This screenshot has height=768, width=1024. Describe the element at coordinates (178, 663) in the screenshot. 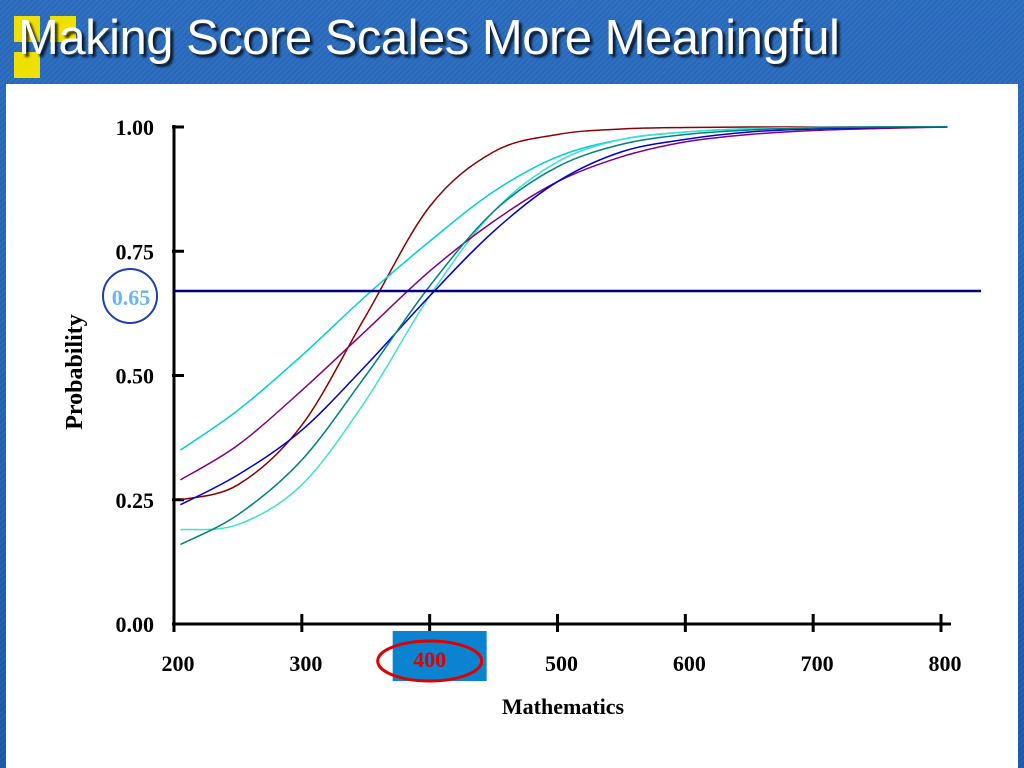

I see `x-tick-label: 200` at that location.